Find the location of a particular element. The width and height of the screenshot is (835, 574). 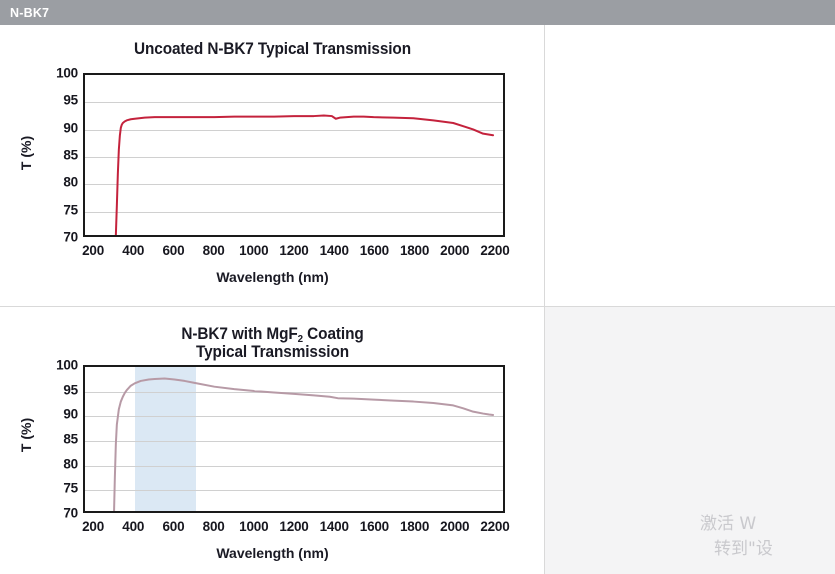

plot-box-mgf2 is located at coordinates (294, 439).